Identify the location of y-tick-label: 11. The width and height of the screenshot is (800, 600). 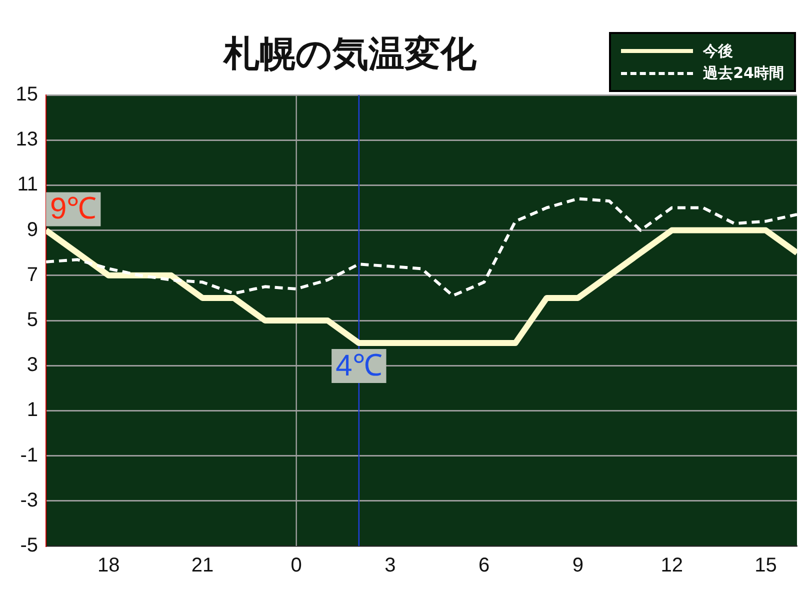
(27, 185).